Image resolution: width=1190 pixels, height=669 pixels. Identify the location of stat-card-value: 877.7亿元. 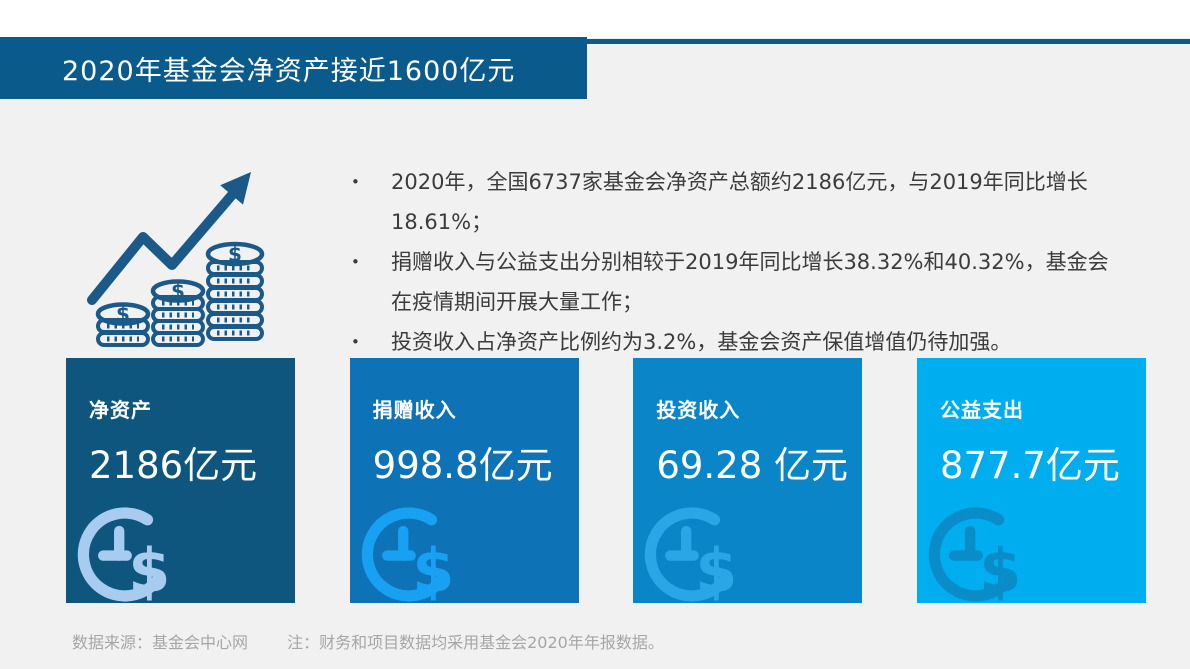
(1029, 465).